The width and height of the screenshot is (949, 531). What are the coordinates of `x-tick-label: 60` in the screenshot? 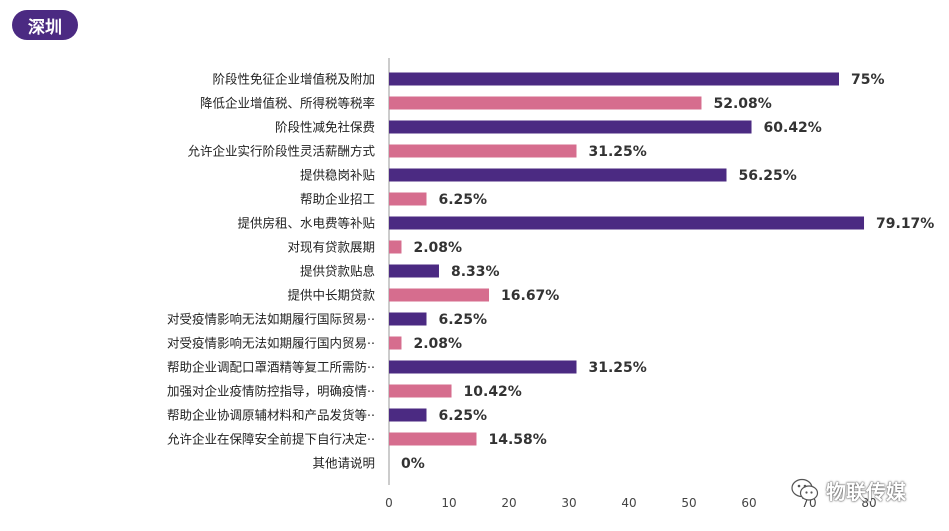 It's located at (748, 503).